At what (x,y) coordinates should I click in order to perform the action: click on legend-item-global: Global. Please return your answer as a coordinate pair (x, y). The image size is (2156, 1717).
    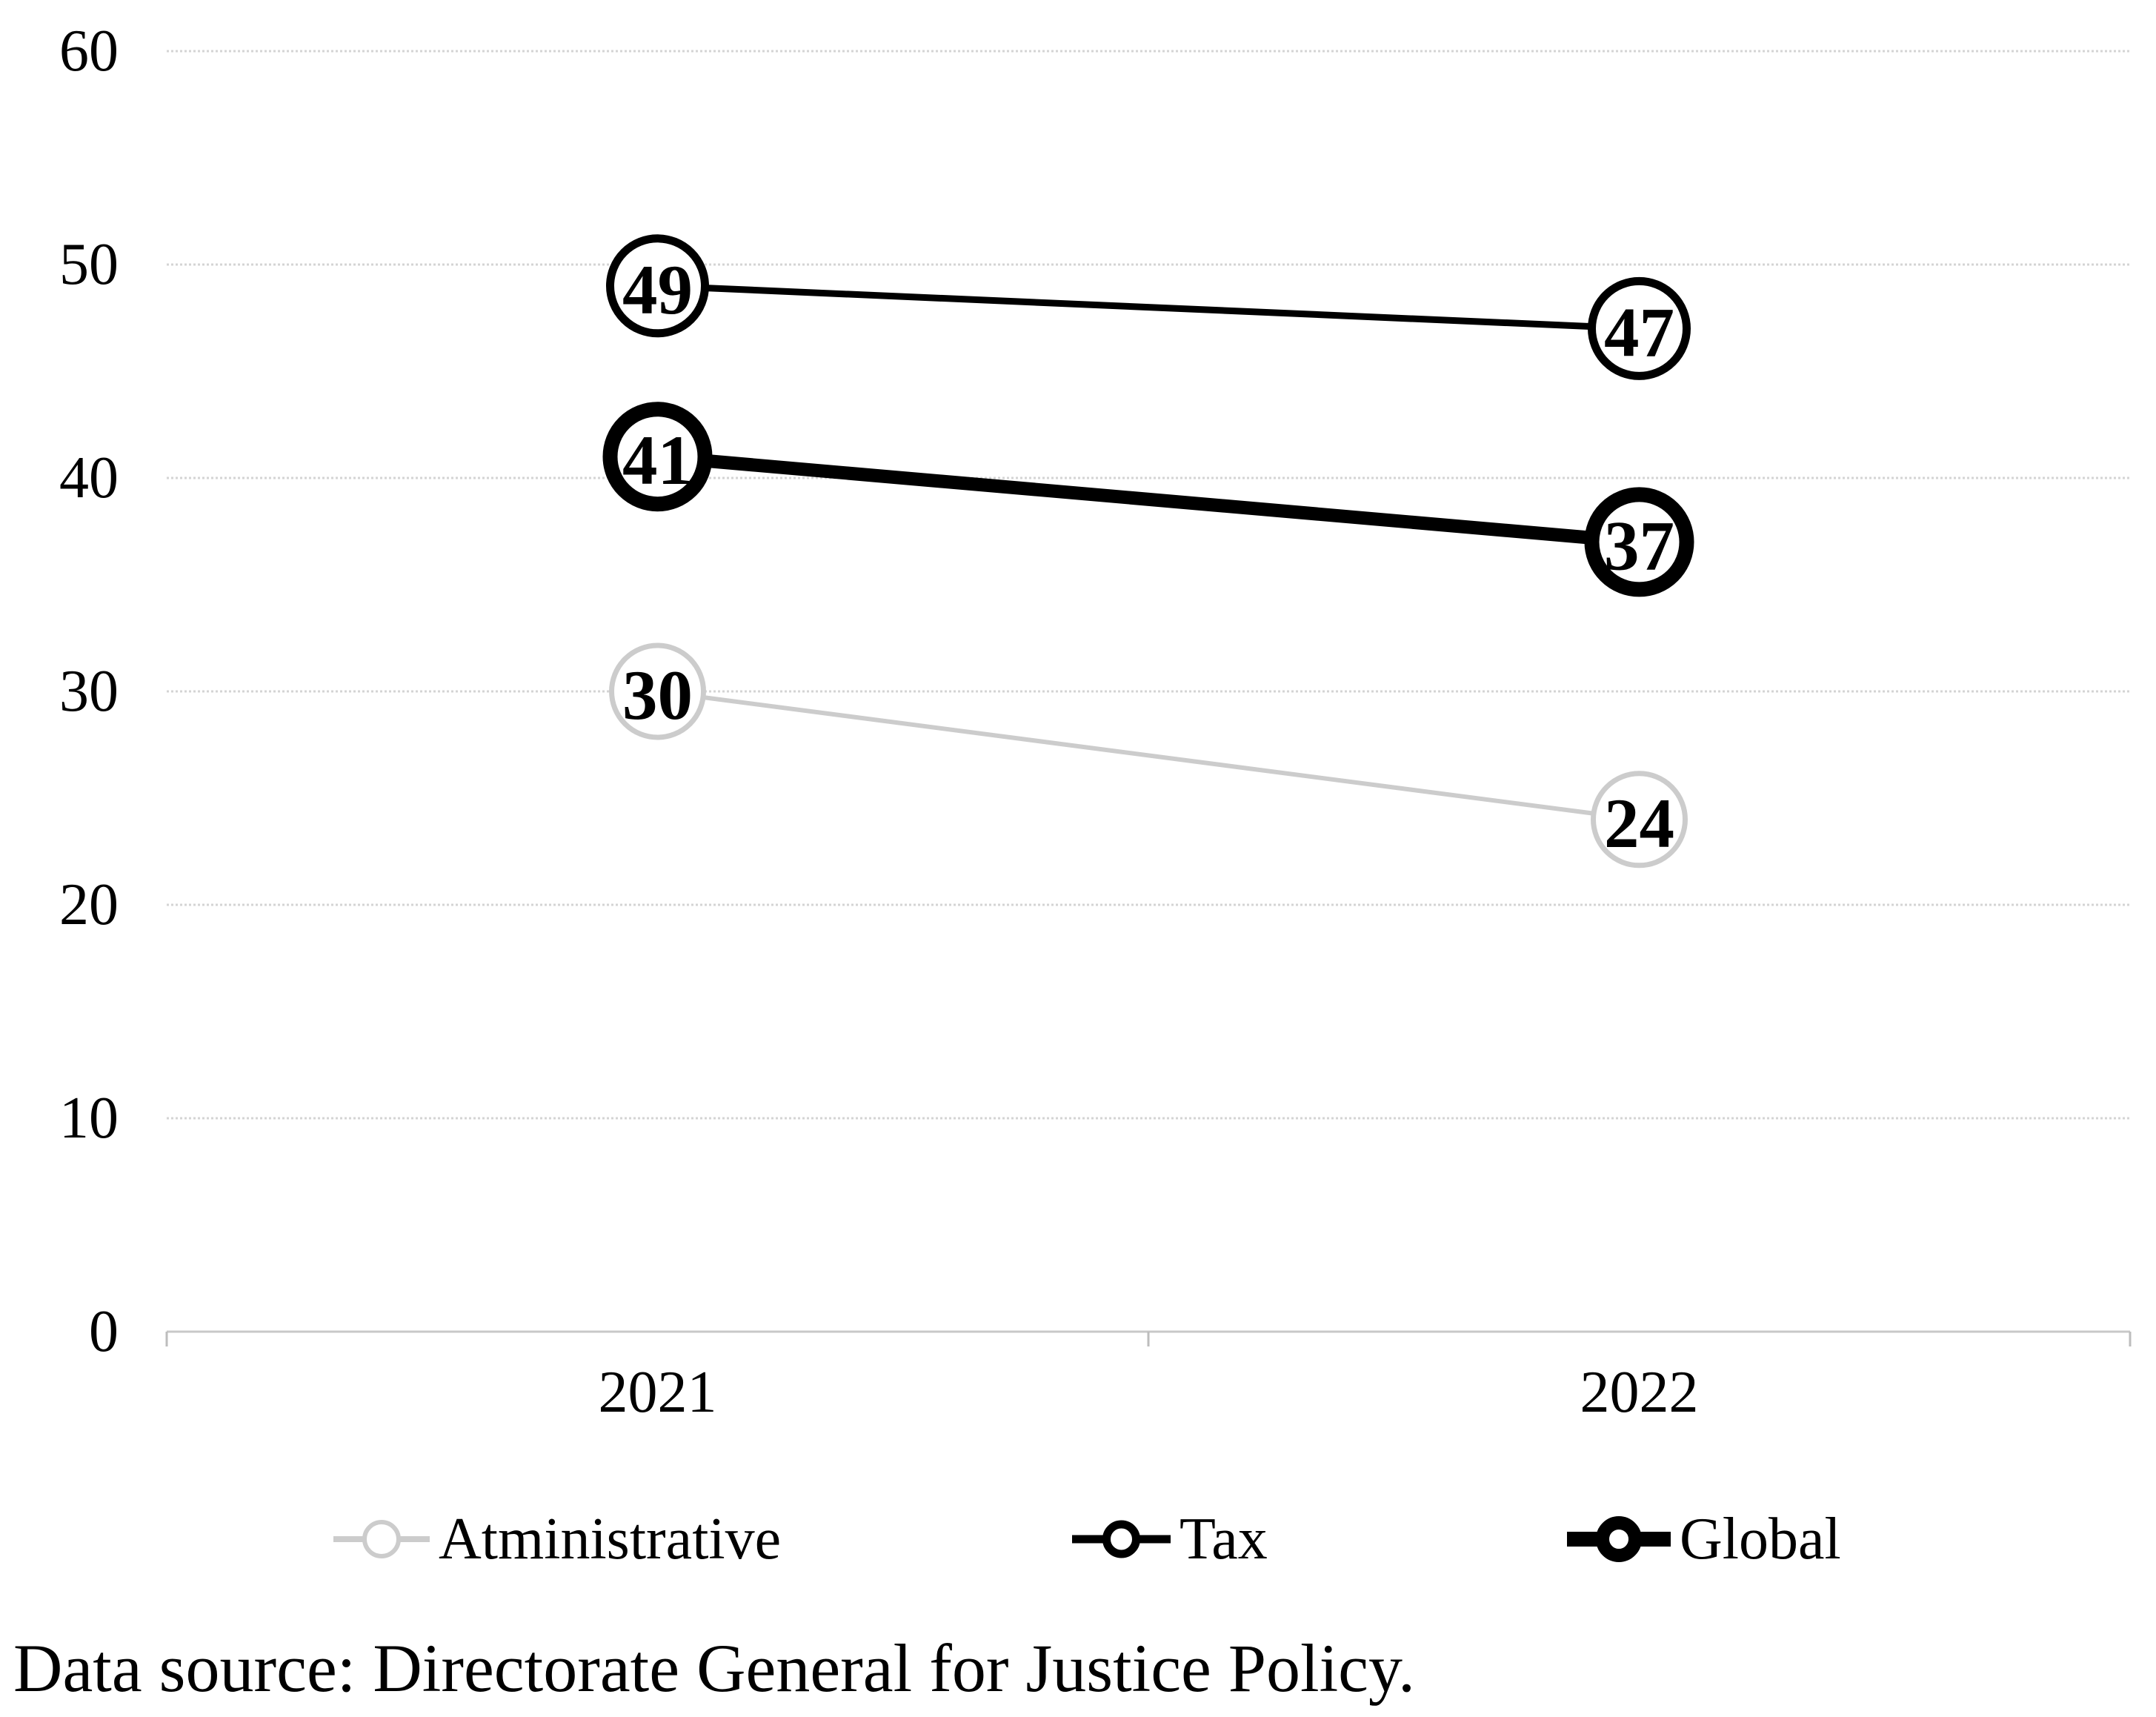
    Looking at the image, I should click on (1704, 1539).